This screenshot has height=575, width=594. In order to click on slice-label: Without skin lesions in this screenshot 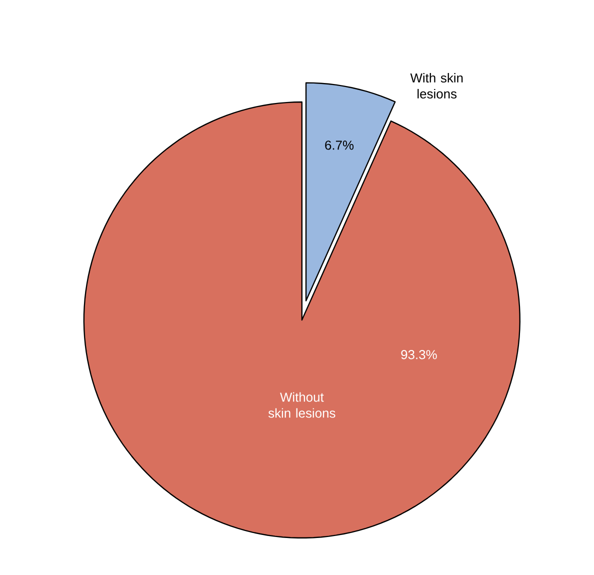, I will do `click(302, 405)`.